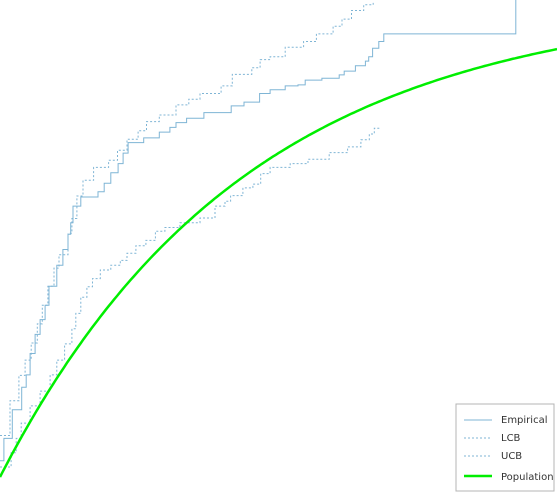 The height and width of the screenshot is (495, 557). I want to click on legend-label-lcb: LCB, so click(511, 438).